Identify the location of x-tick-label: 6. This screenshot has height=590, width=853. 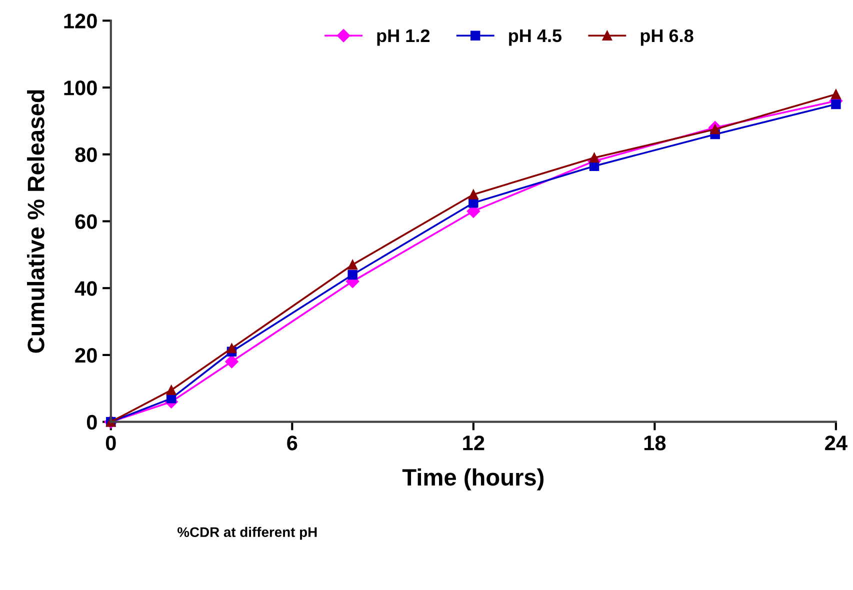
(292, 443).